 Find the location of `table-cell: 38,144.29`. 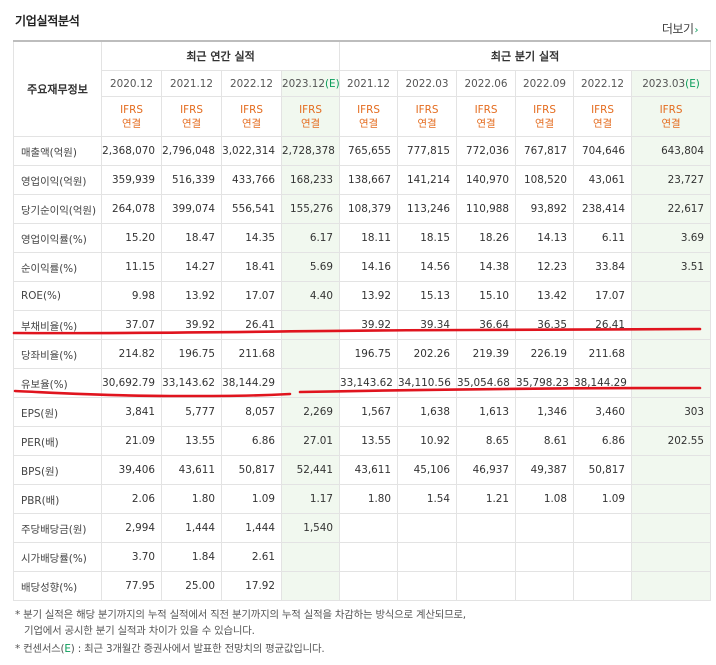

table-cell: 38,144.29 is located at coordinates (603, 383).